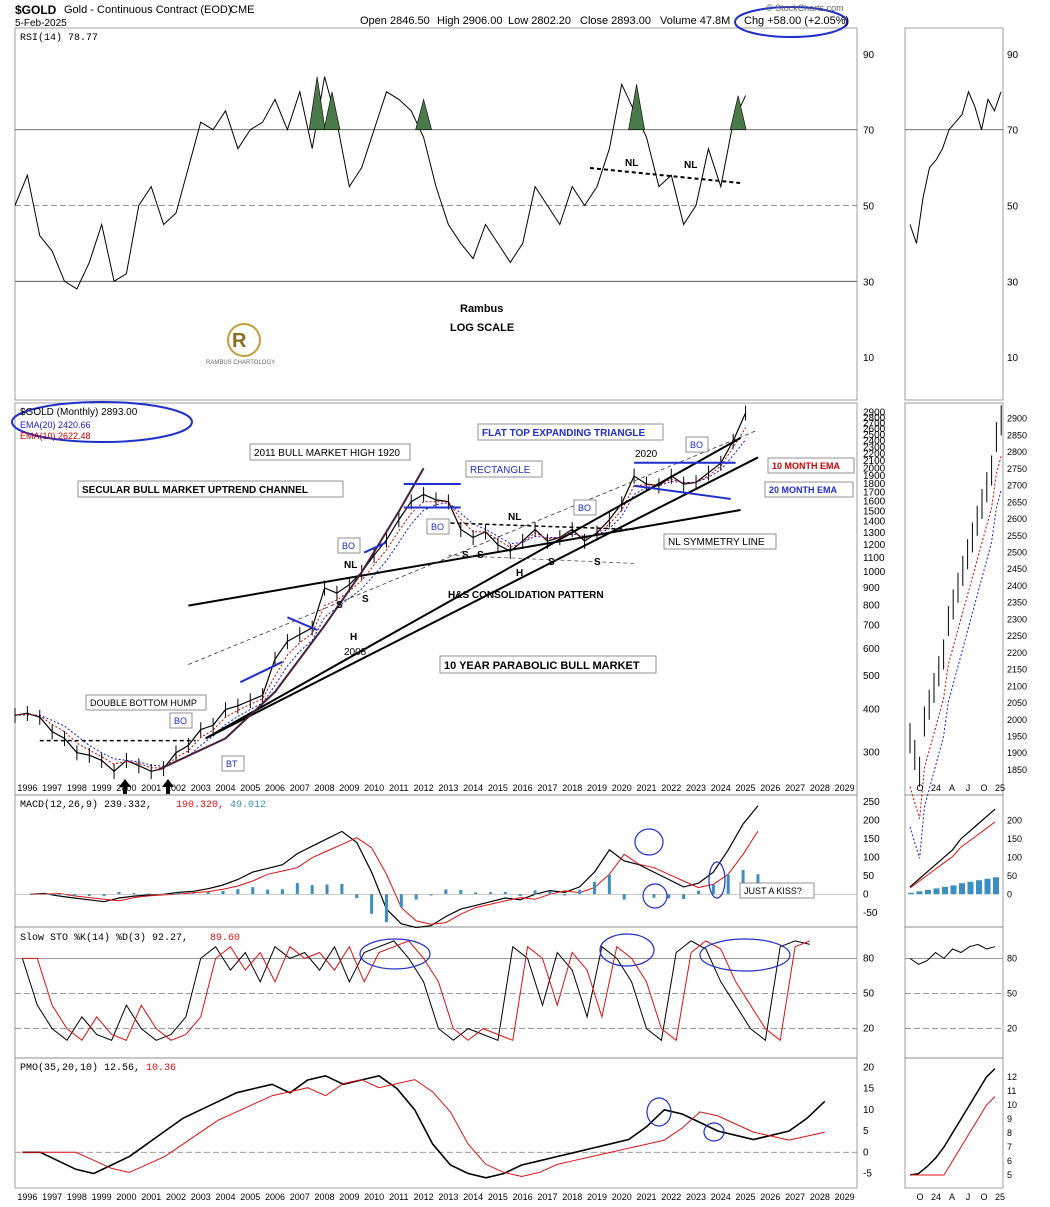  What do you see at coordinates (874, 454) in the screenshot?
I see `price-y-tick: 2200` at bounding box center [874, 454].